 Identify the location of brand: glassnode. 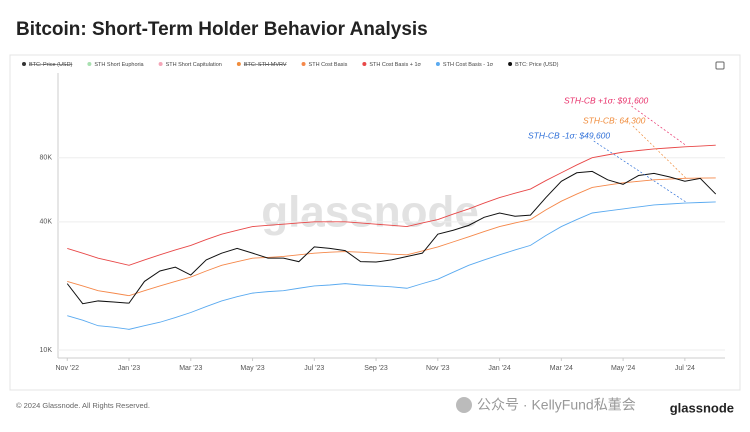
(702, 407).